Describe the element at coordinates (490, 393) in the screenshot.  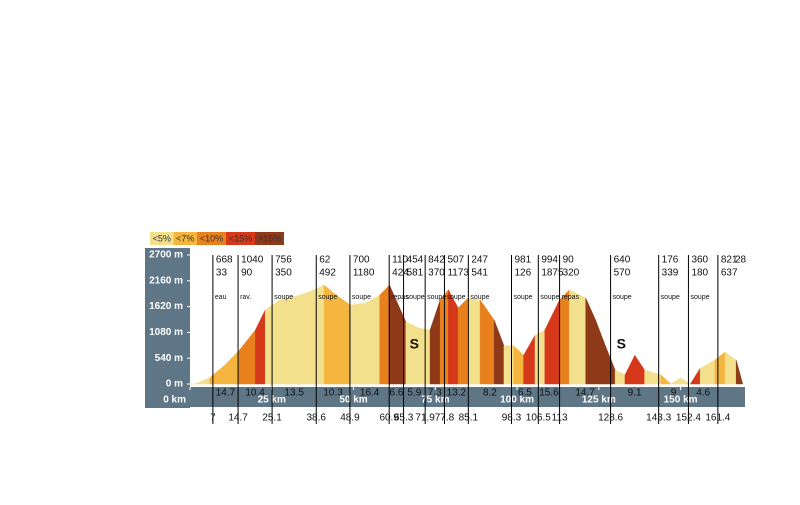
I see `segment-distance: 8.2` at that location.